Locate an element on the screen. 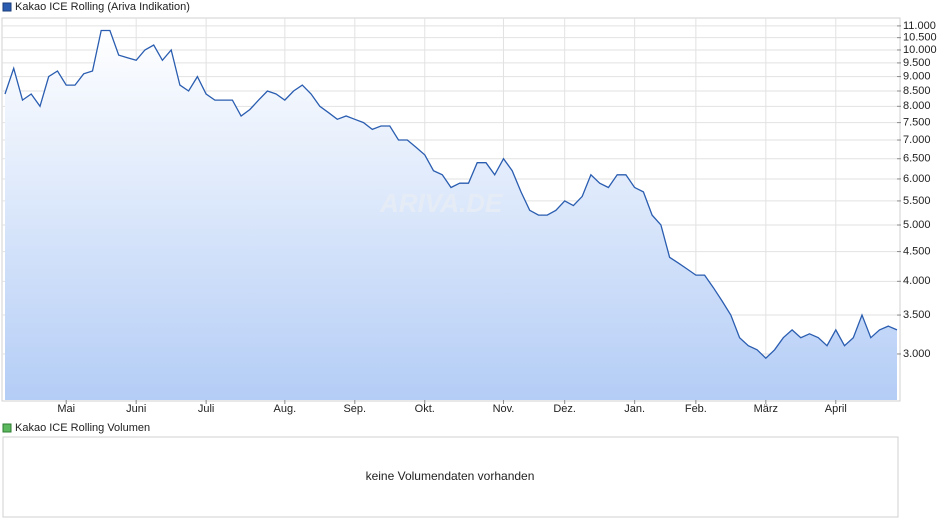  y-tick-label: 6.000 is located at coordinates (917, 179).